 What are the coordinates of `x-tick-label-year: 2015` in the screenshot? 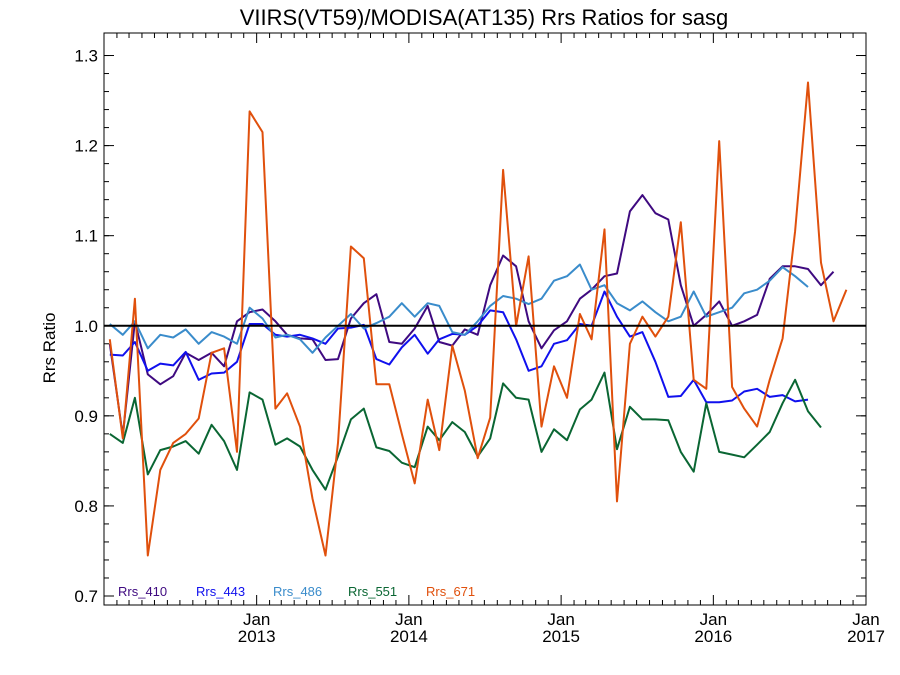 It's located at (561, 636).